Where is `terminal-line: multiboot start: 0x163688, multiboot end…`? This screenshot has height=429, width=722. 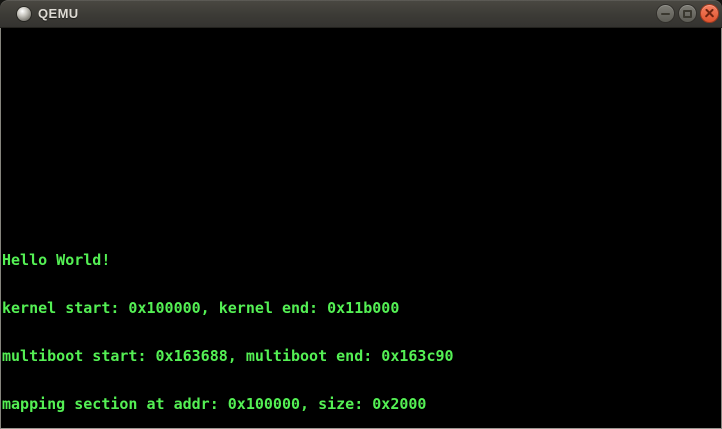 terminal-line: multiboot start: 0x163688, multiboot end… is located at coordinates (228, 356).